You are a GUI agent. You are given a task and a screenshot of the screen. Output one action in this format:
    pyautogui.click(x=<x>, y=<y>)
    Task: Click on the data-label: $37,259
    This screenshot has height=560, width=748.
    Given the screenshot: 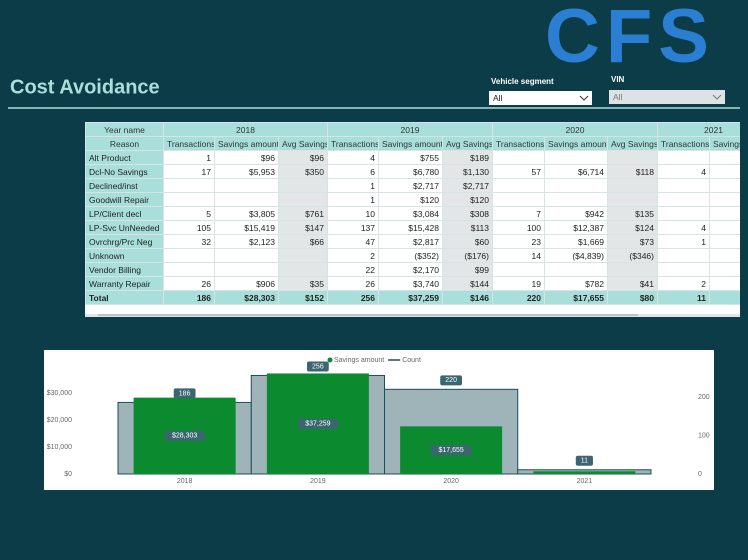 What is the action you would take?
    pyautogui.click(x=317, y=424)
    